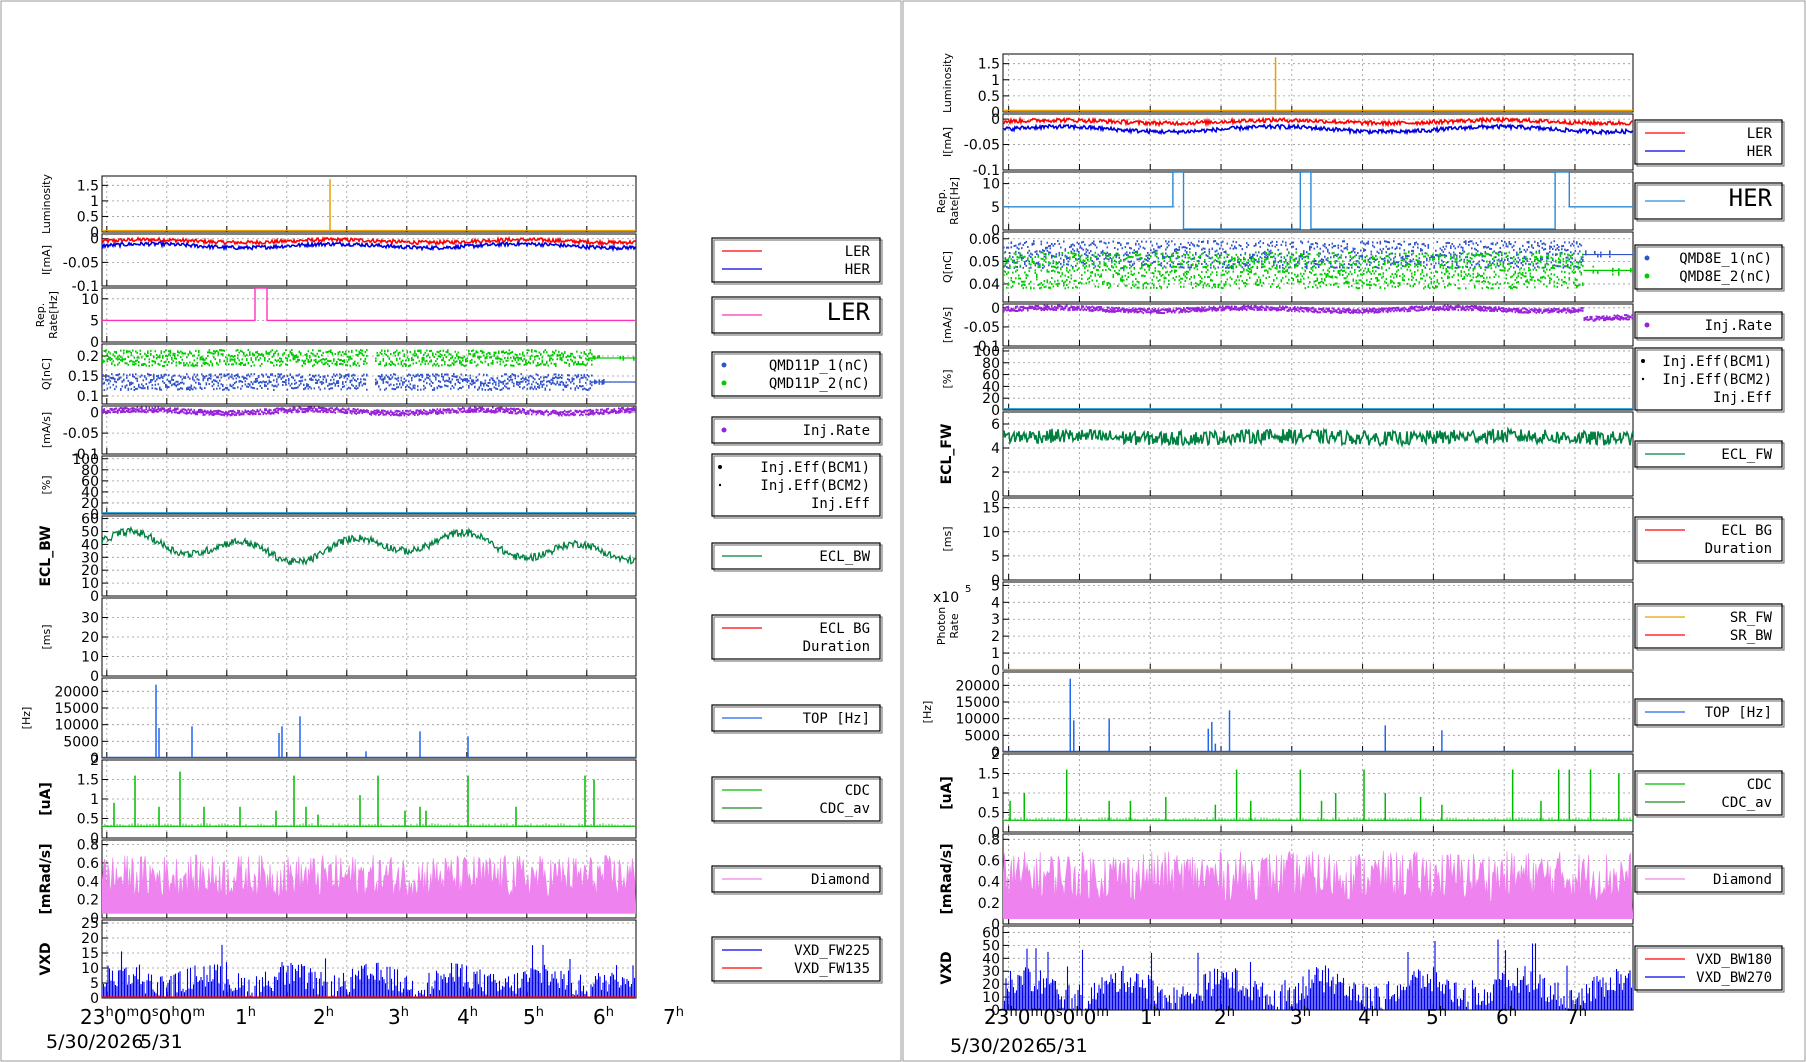  What do you see at coordinates (995, 425) in the screenshot?
I see `y-tick-label: 6` at bounding box center [995, 425].